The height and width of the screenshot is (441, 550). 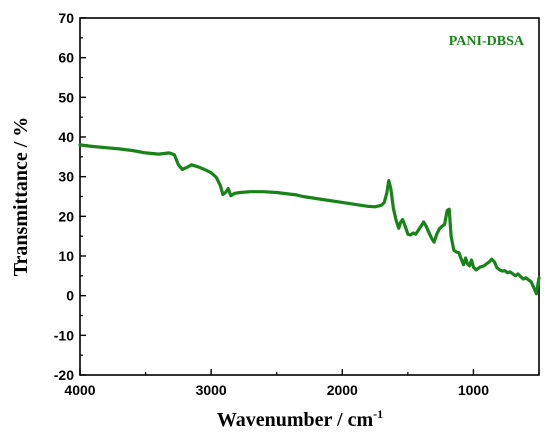 What do you see at coordinates (211, 390) in the screenshot?
I see `x-tick-label: 3000` at bounding box center [211, 390].